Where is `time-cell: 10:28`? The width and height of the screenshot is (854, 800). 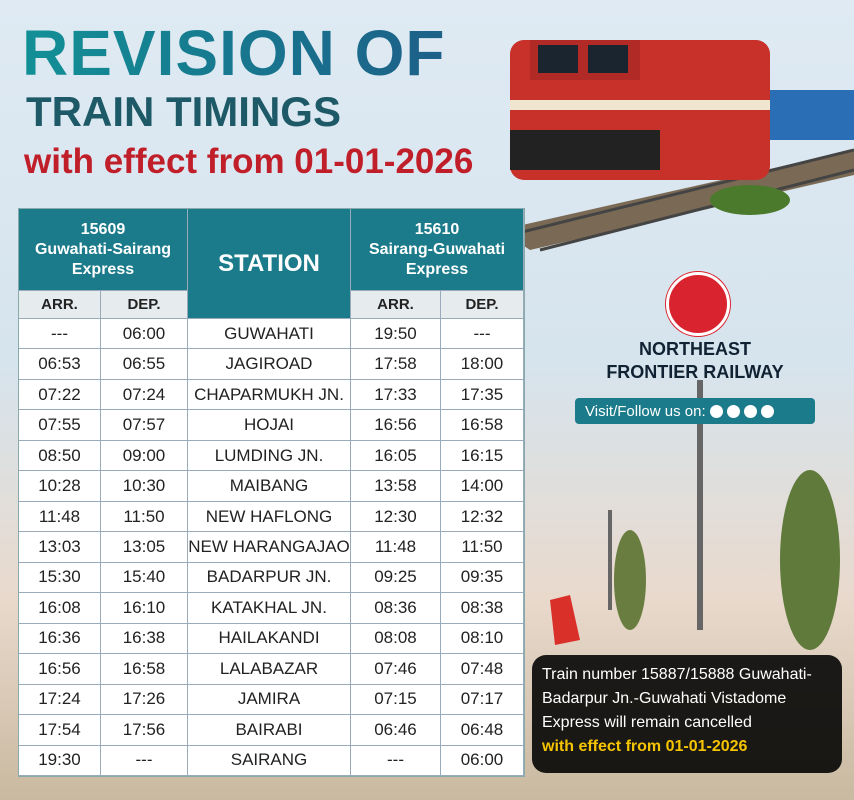 time-cell: 10:28 is located at coordinates (60, 486).